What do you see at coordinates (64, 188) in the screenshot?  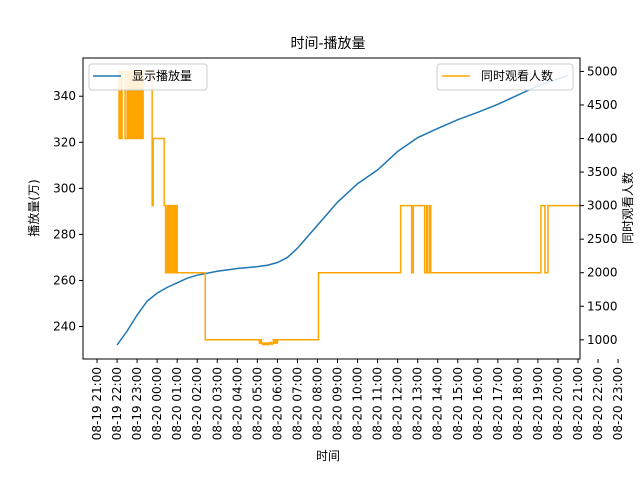 I see `y-tick-label: 300` at bounding box center [64, 188].